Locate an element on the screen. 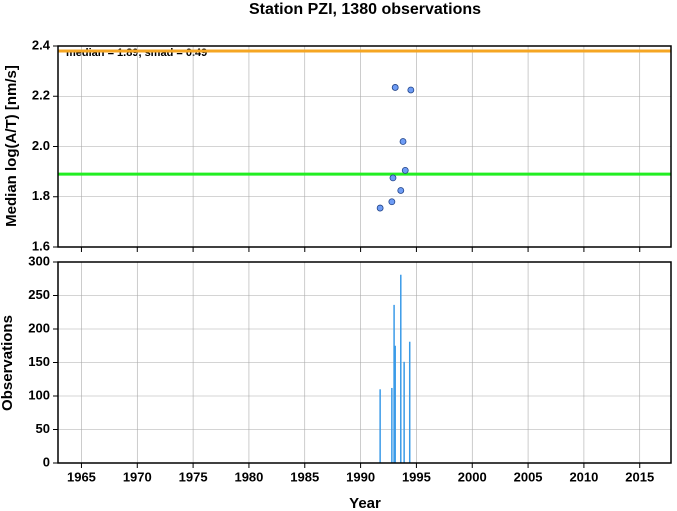  x-tick-label: 2000 is located at coordinates (472, 476).